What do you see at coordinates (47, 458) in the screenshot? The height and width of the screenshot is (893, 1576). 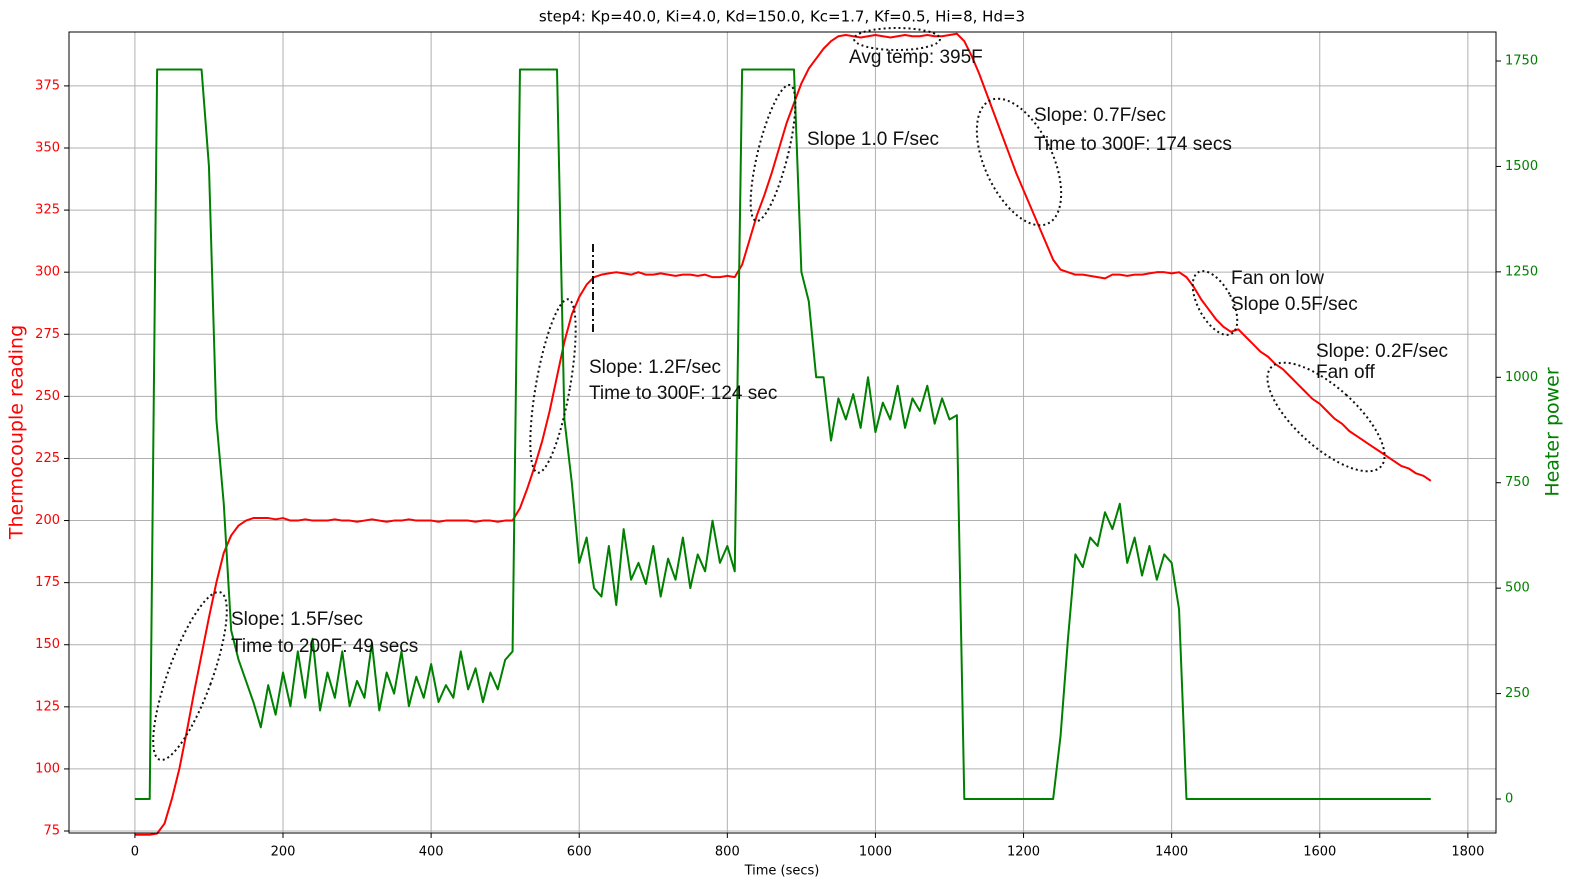 I see `y-tick-label: 225` at bounding box center [47, 458].